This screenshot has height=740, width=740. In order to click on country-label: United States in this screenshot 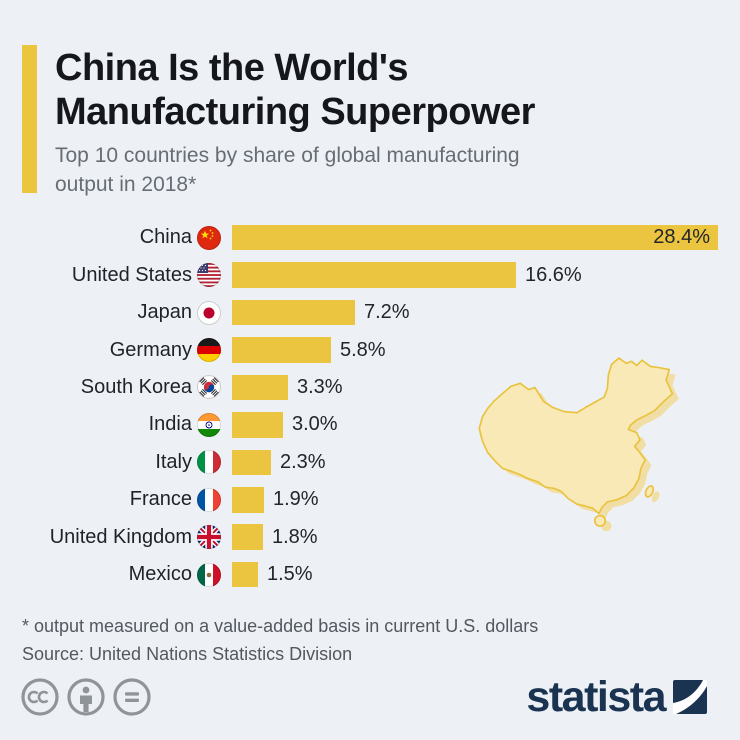, I will do `click(131, 274)`.